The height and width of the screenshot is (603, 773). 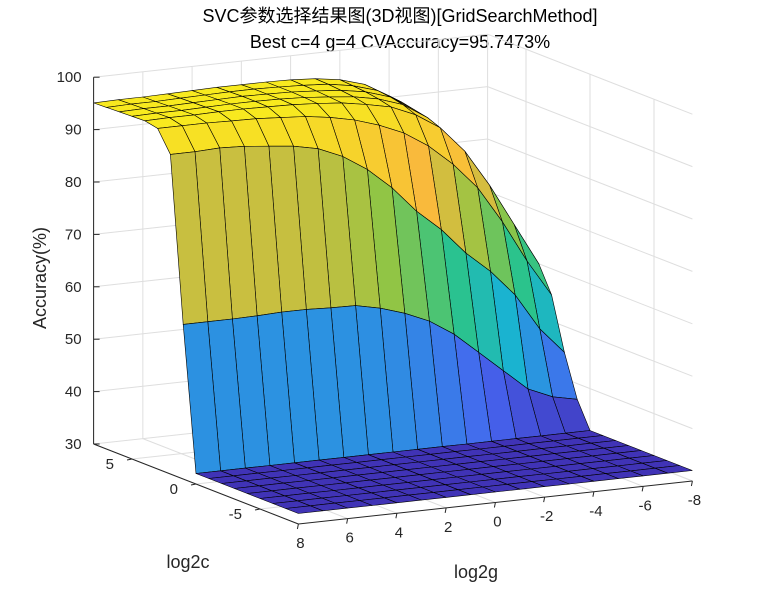 What do you see at coordinates (40, 278) in the screenshot?
I see `z-axis-label: Accuracy(%)` at bounding box center [40, 278].